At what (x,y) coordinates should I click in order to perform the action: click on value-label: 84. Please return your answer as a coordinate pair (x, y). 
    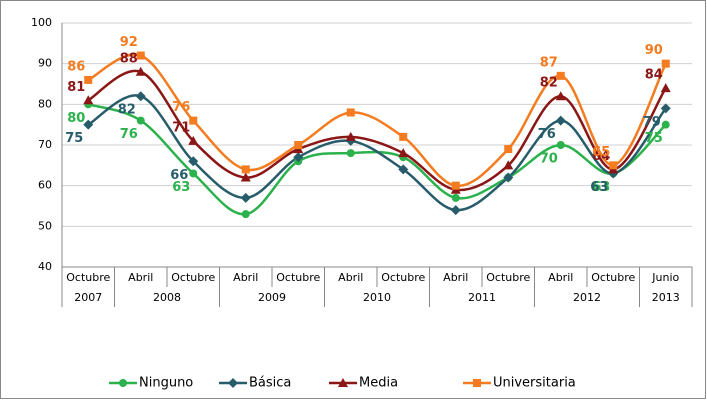
    Looking at the image, I should click on (654, 75).